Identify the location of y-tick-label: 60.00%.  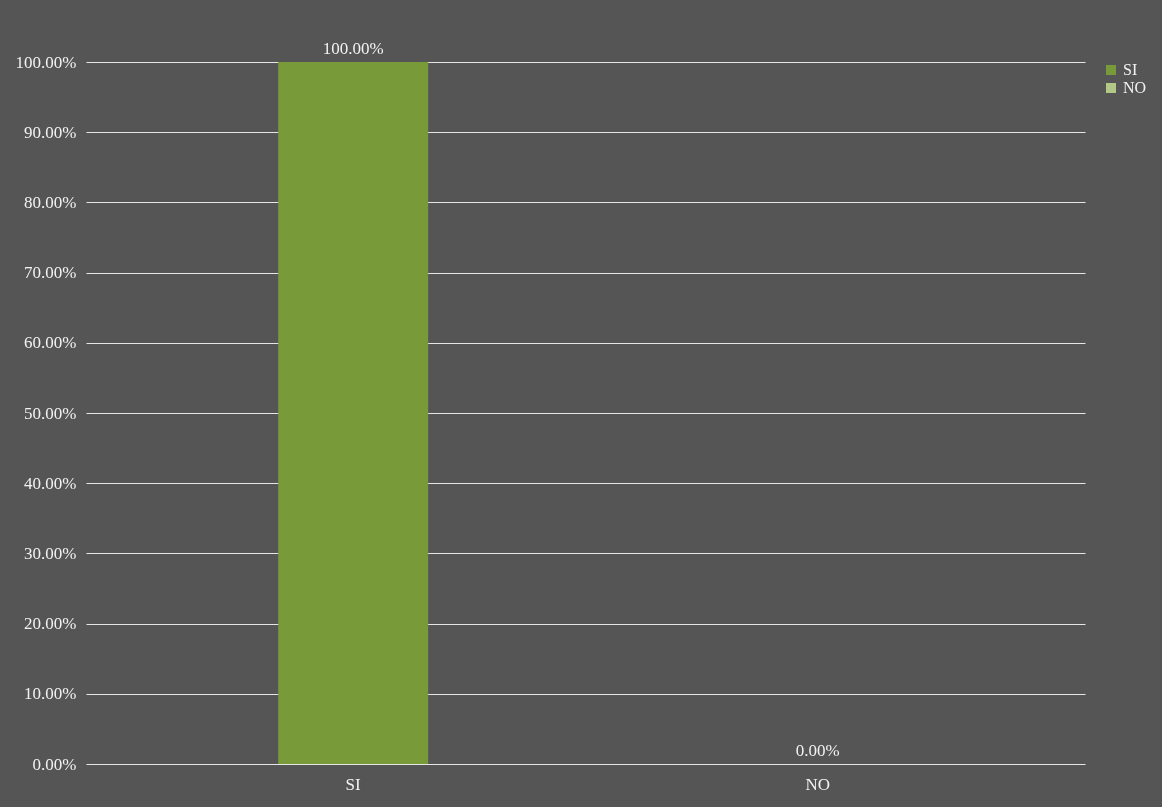
(50, 343).